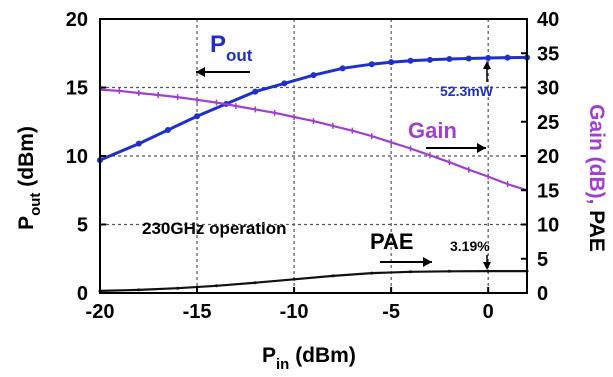 The image size is (613, 377). I want to click on x-tick-label: -10, so click(294, 312).